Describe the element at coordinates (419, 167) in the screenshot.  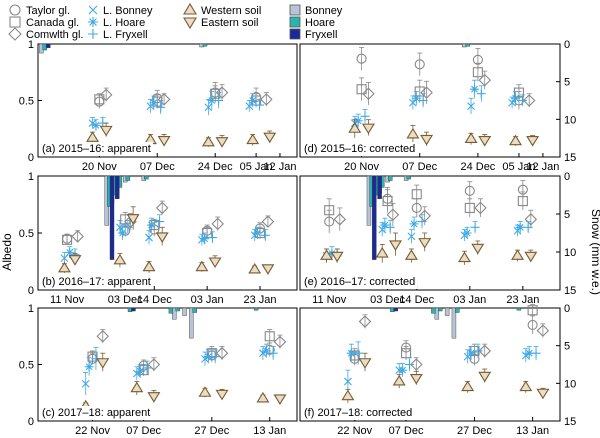
I see `x-tick-label: 07 Dec` at that location.